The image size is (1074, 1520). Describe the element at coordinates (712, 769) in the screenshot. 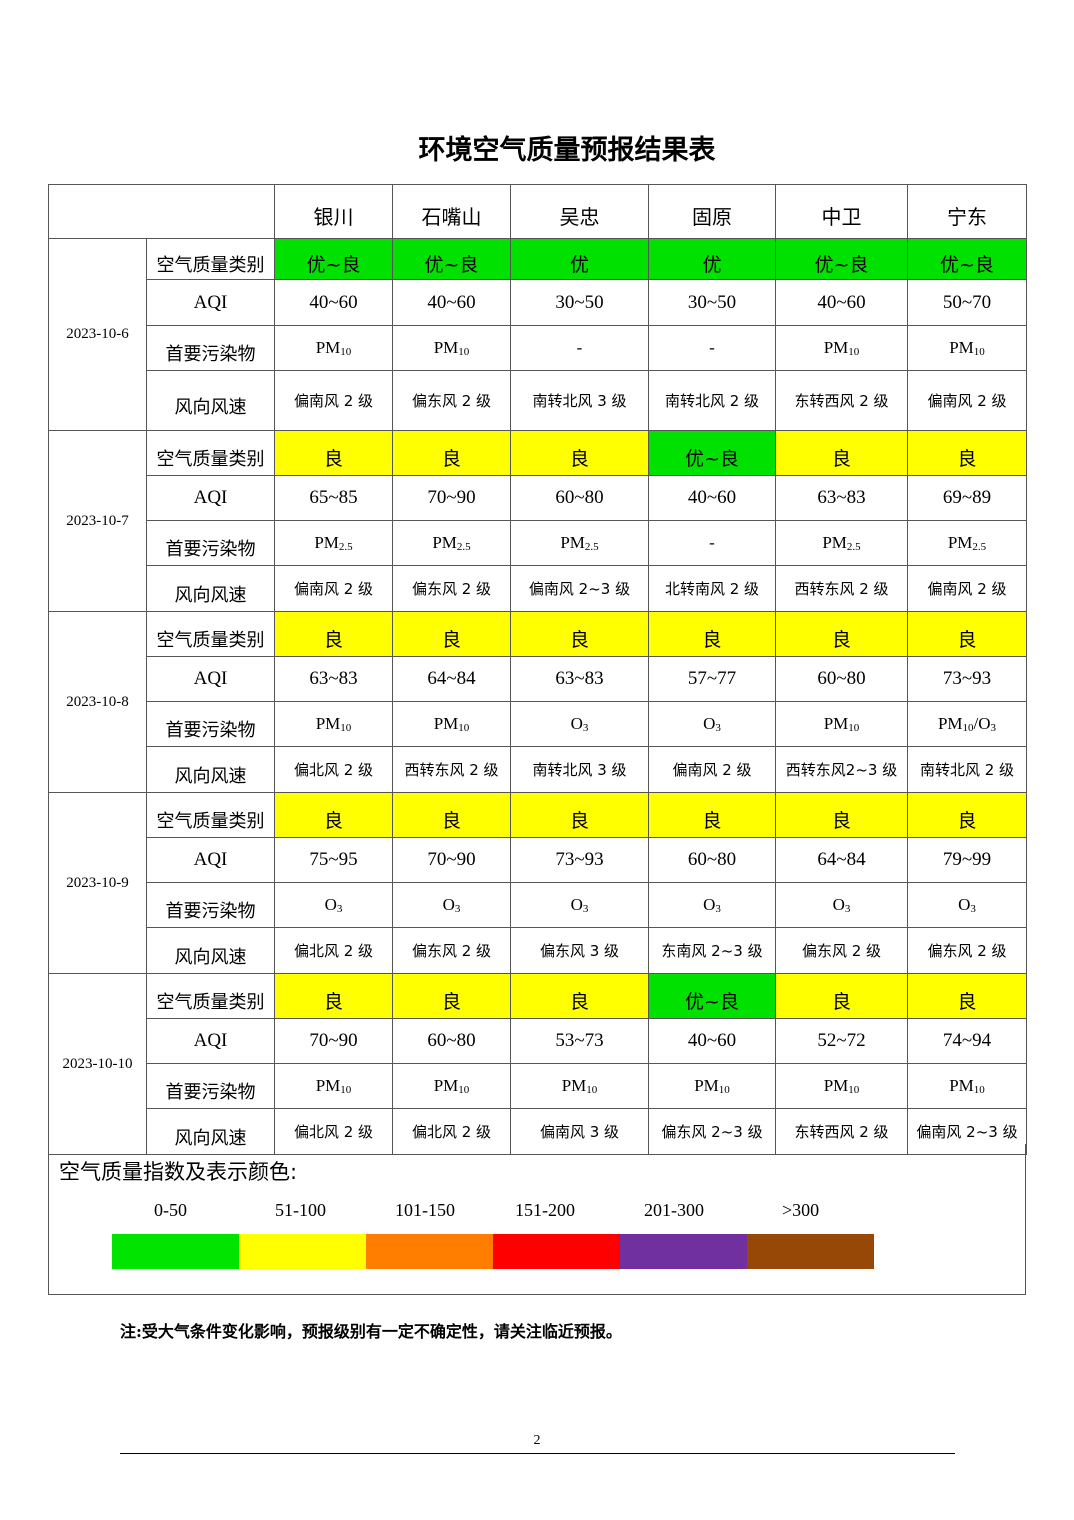

I see `wind-cell: 偏南风 2 级` at that location.